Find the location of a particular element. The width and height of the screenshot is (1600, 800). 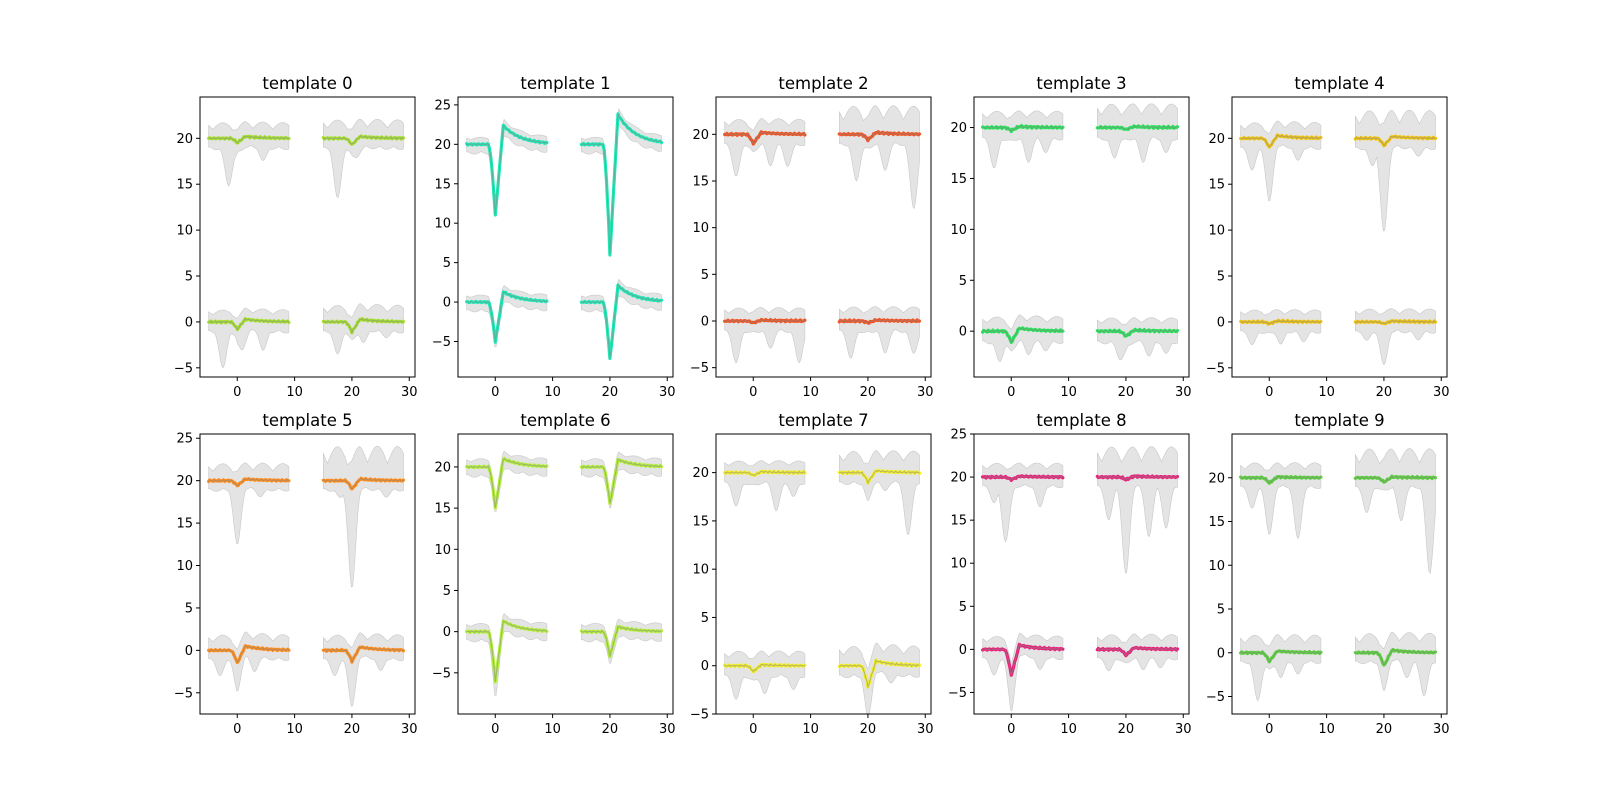

subplot-9: template 9 −5 0 5 10 15 20 0 10 20 30 is located at coordinates (1328, 574).